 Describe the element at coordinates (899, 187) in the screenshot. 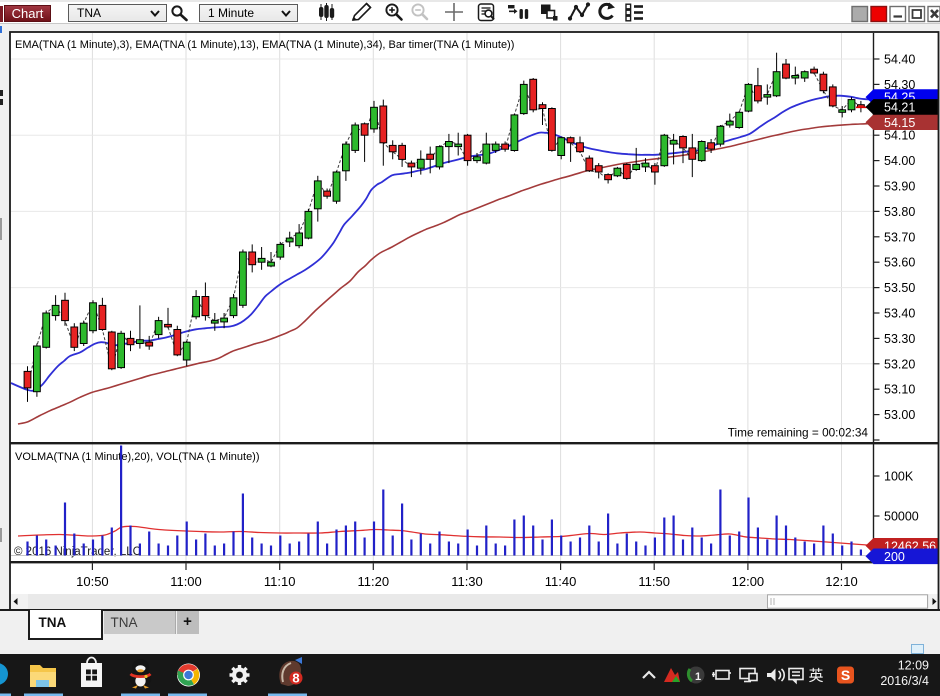

I see `svg-text: 53.90` at that location.